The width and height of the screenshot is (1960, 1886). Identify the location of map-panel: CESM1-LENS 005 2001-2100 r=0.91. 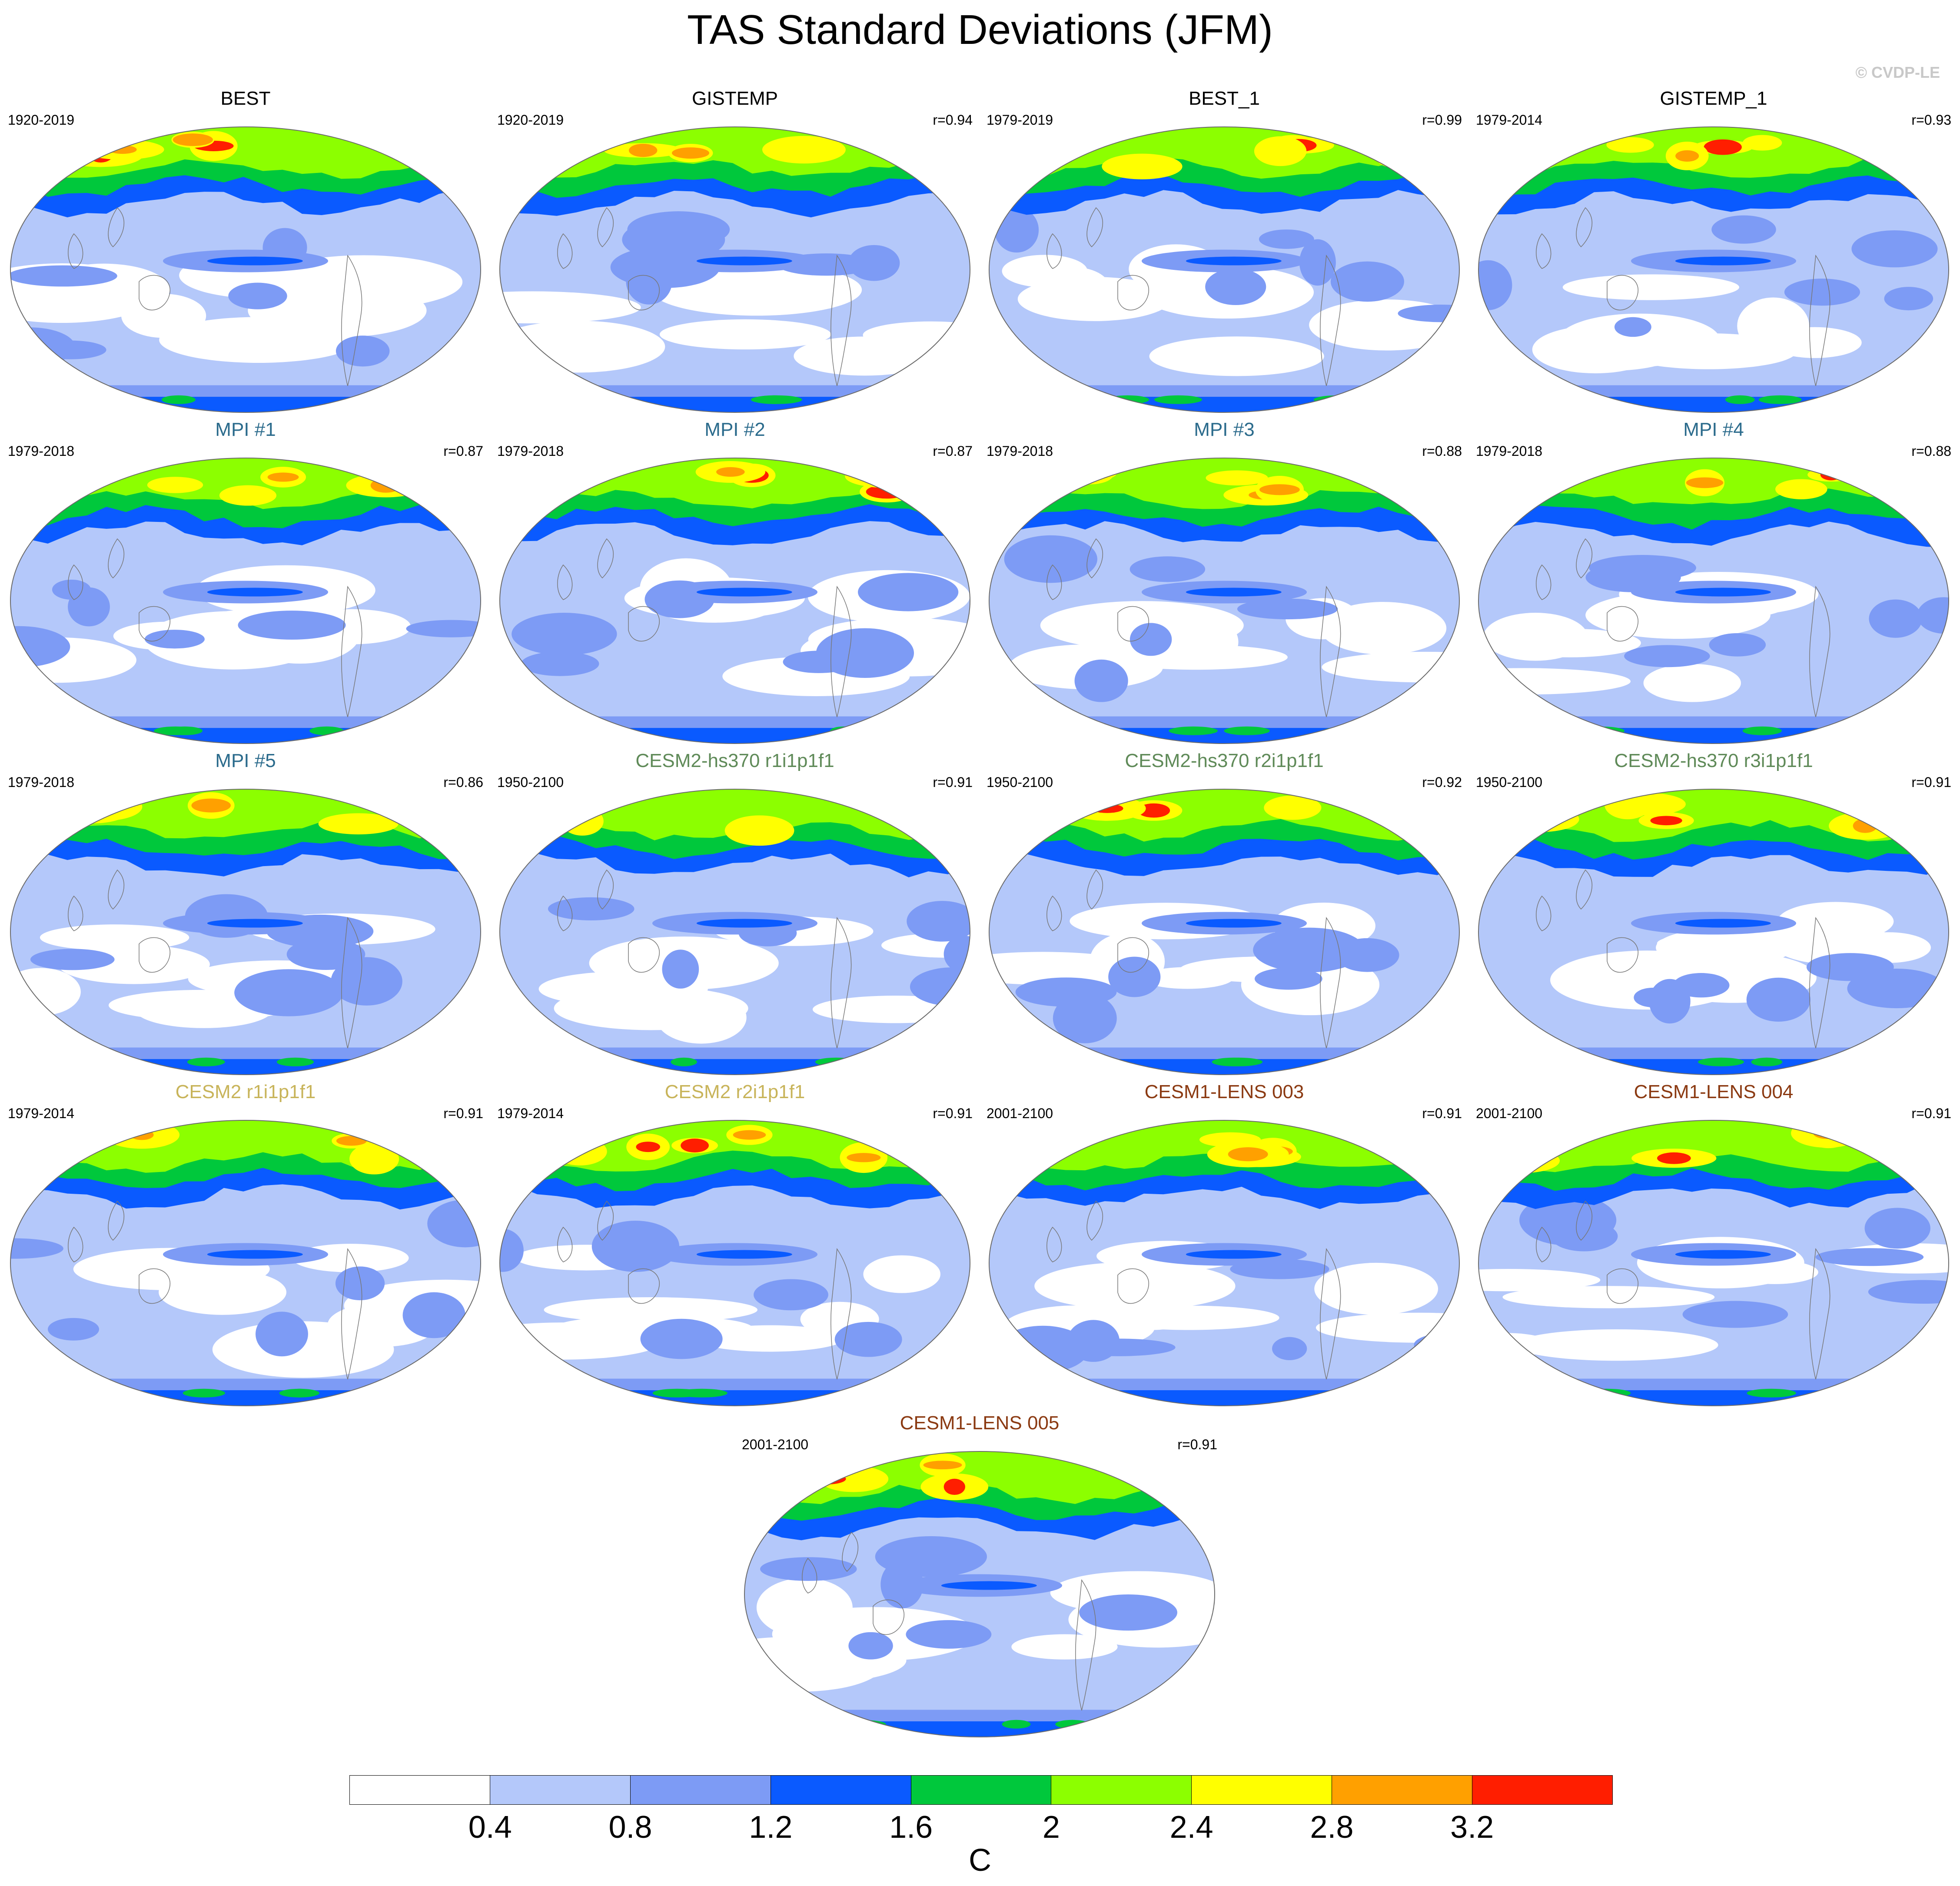
(979, 1576).